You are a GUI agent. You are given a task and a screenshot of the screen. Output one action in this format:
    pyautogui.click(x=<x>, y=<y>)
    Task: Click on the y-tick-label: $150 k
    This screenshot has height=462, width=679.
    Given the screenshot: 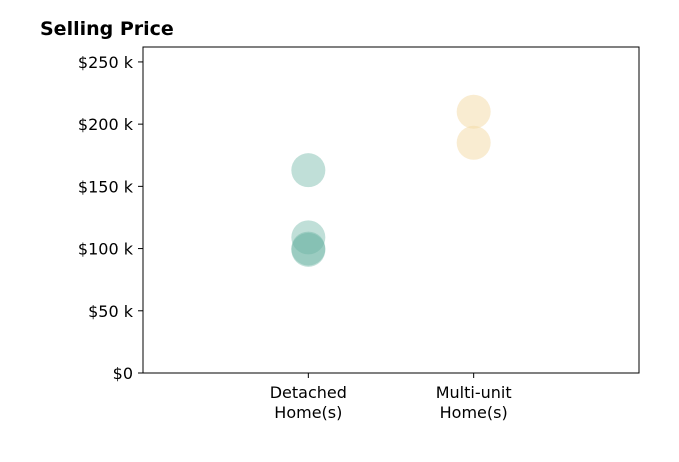 What is the action you would take?
    pyautogui.click(x=106, y=186)
    